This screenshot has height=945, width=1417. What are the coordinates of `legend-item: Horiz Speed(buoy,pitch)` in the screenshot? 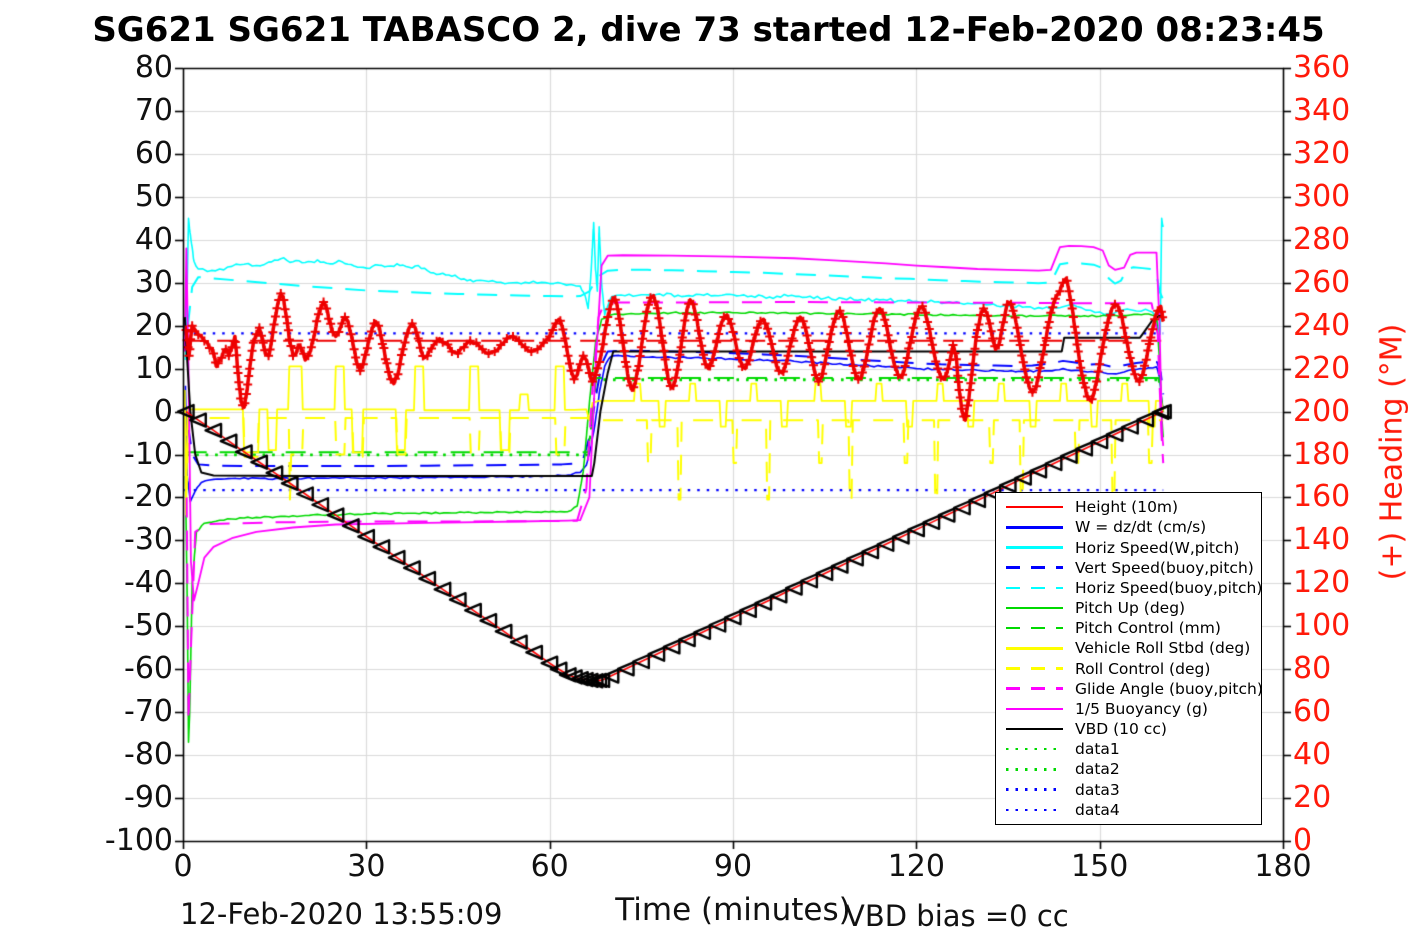 It's located at (1134, 587).